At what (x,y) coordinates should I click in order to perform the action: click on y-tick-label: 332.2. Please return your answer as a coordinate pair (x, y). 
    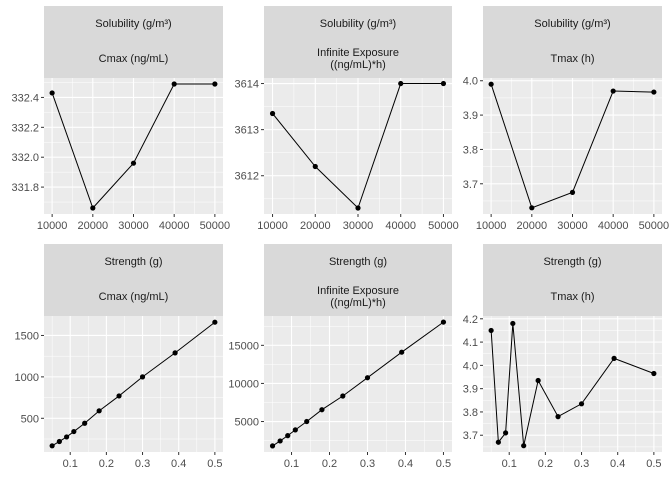
    Looking at the image, I should click on (25, 128).